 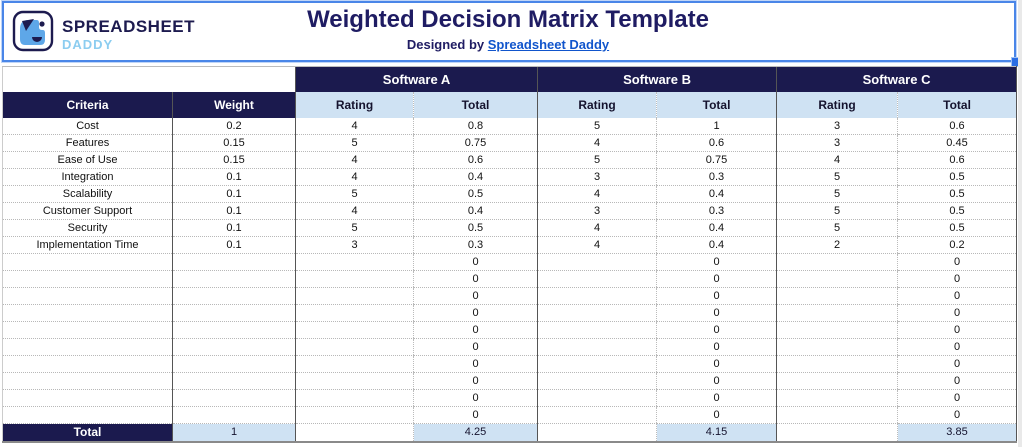 What do you see at coordinates (354, 245) in the screenshot?
I see `cell-rating-a: 3` at bounding box center [354, 245].